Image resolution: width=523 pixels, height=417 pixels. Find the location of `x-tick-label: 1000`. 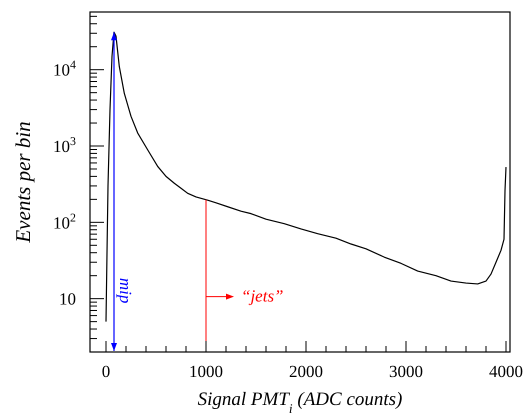

x-tick-label: 1000 is located at coordinates (206, 371).